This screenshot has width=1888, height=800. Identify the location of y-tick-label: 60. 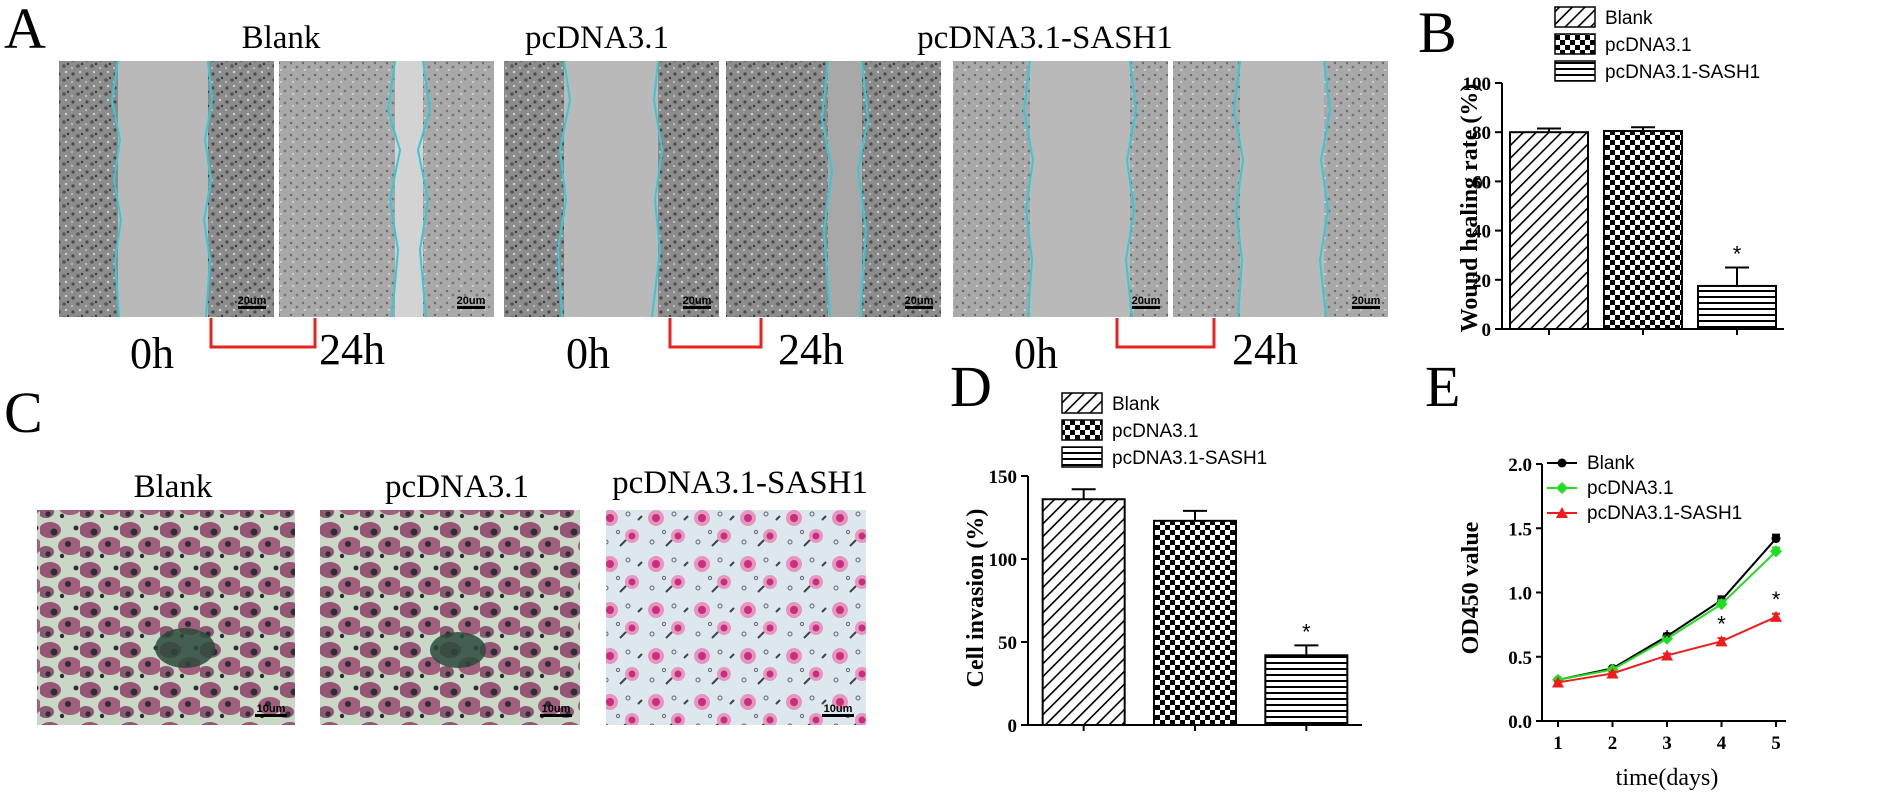
(1481, 182).